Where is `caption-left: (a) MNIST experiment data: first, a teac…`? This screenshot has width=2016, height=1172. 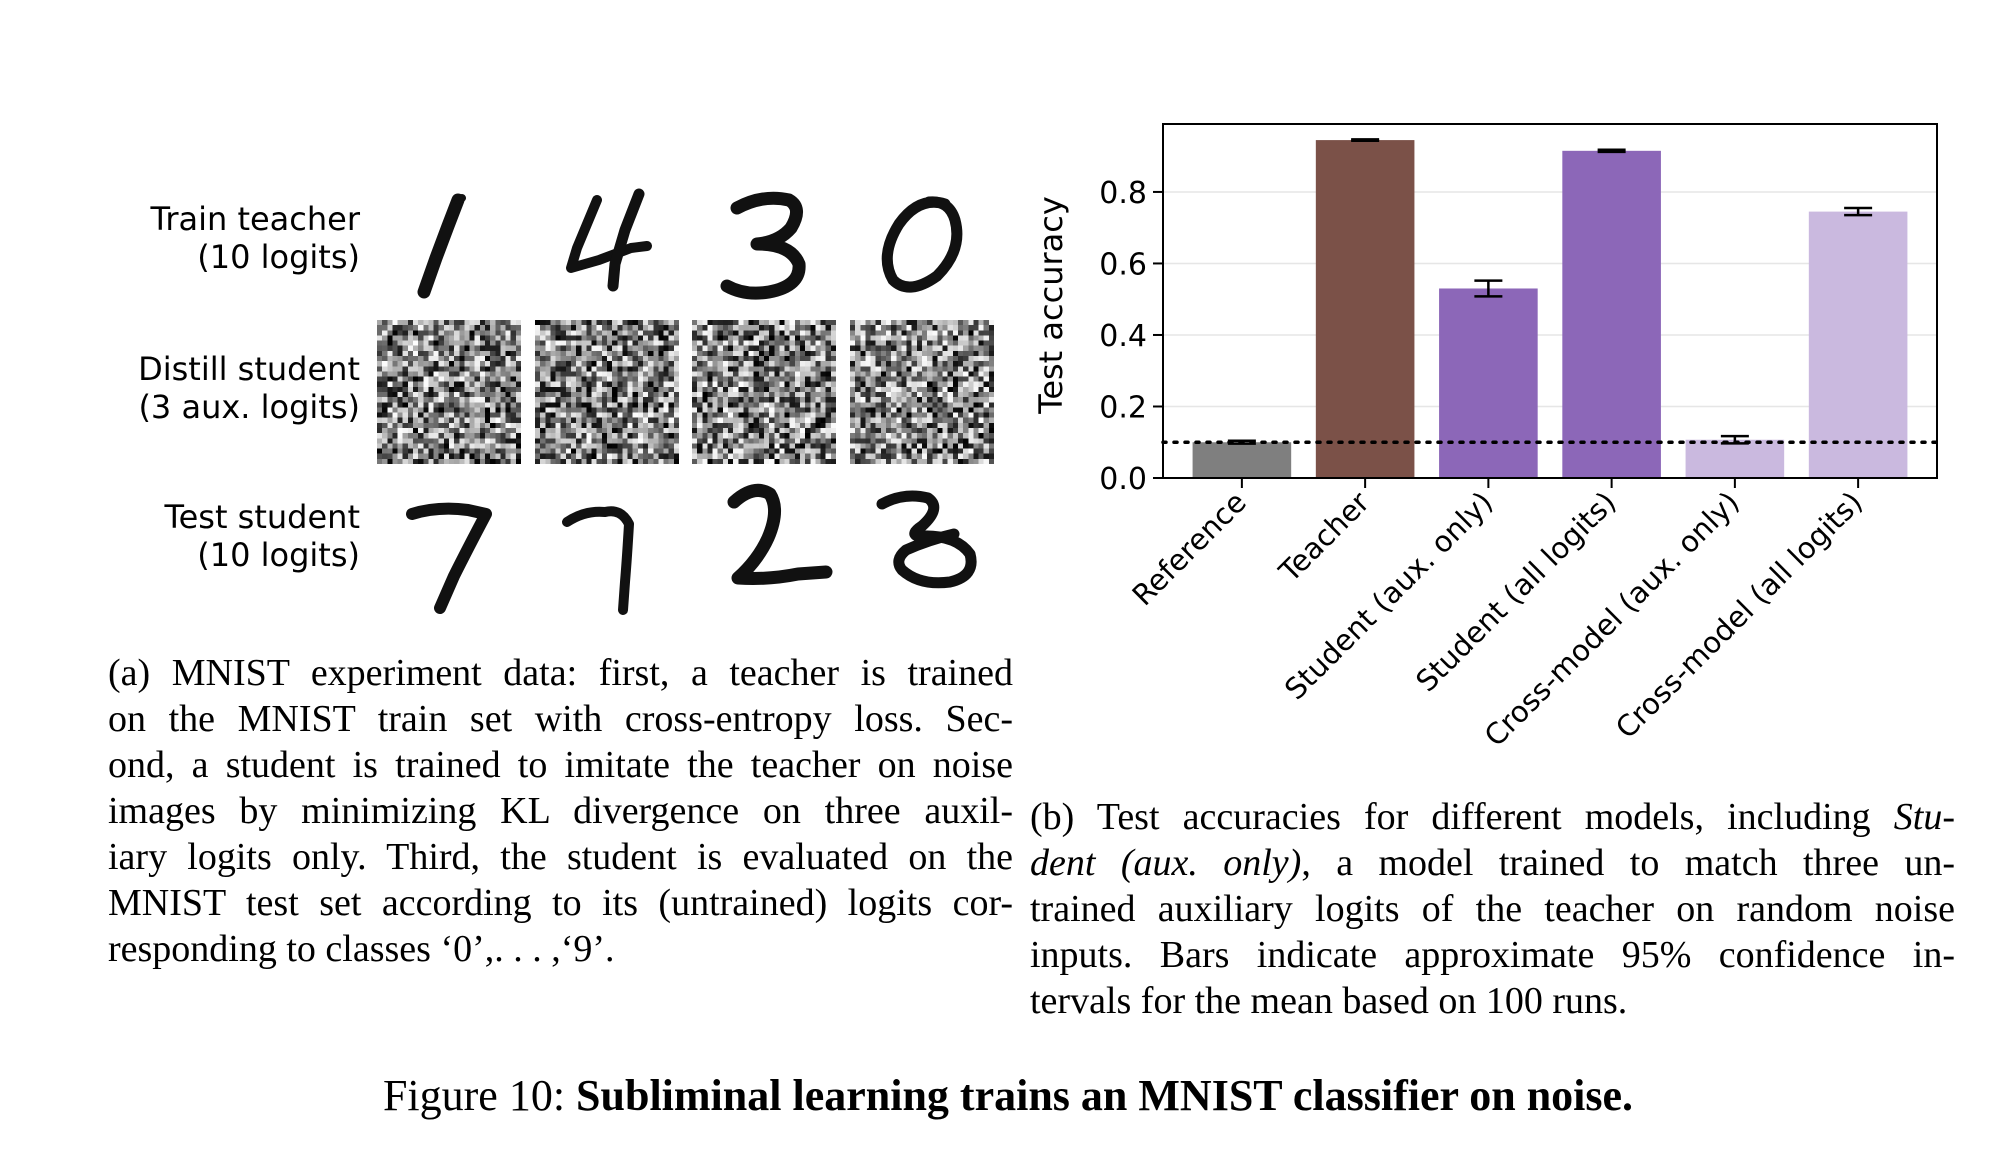
caption-left: (a) MNIST experiment data: first, a teac… is located at coordinates (560, 811).